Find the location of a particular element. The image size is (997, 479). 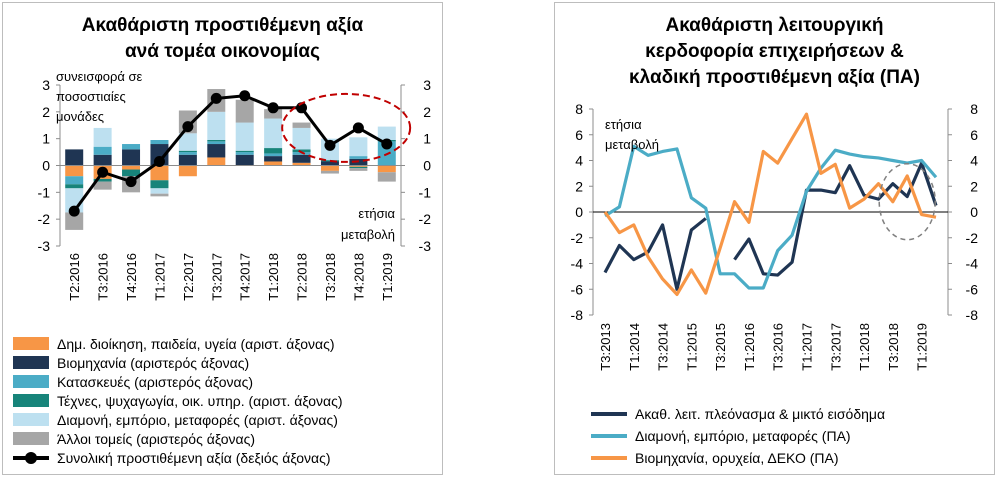

legend-item: Βιομηχανία, ορυχεία, ΔΕΚΟ (ΠΑ) is located at coordinates (738, 458).